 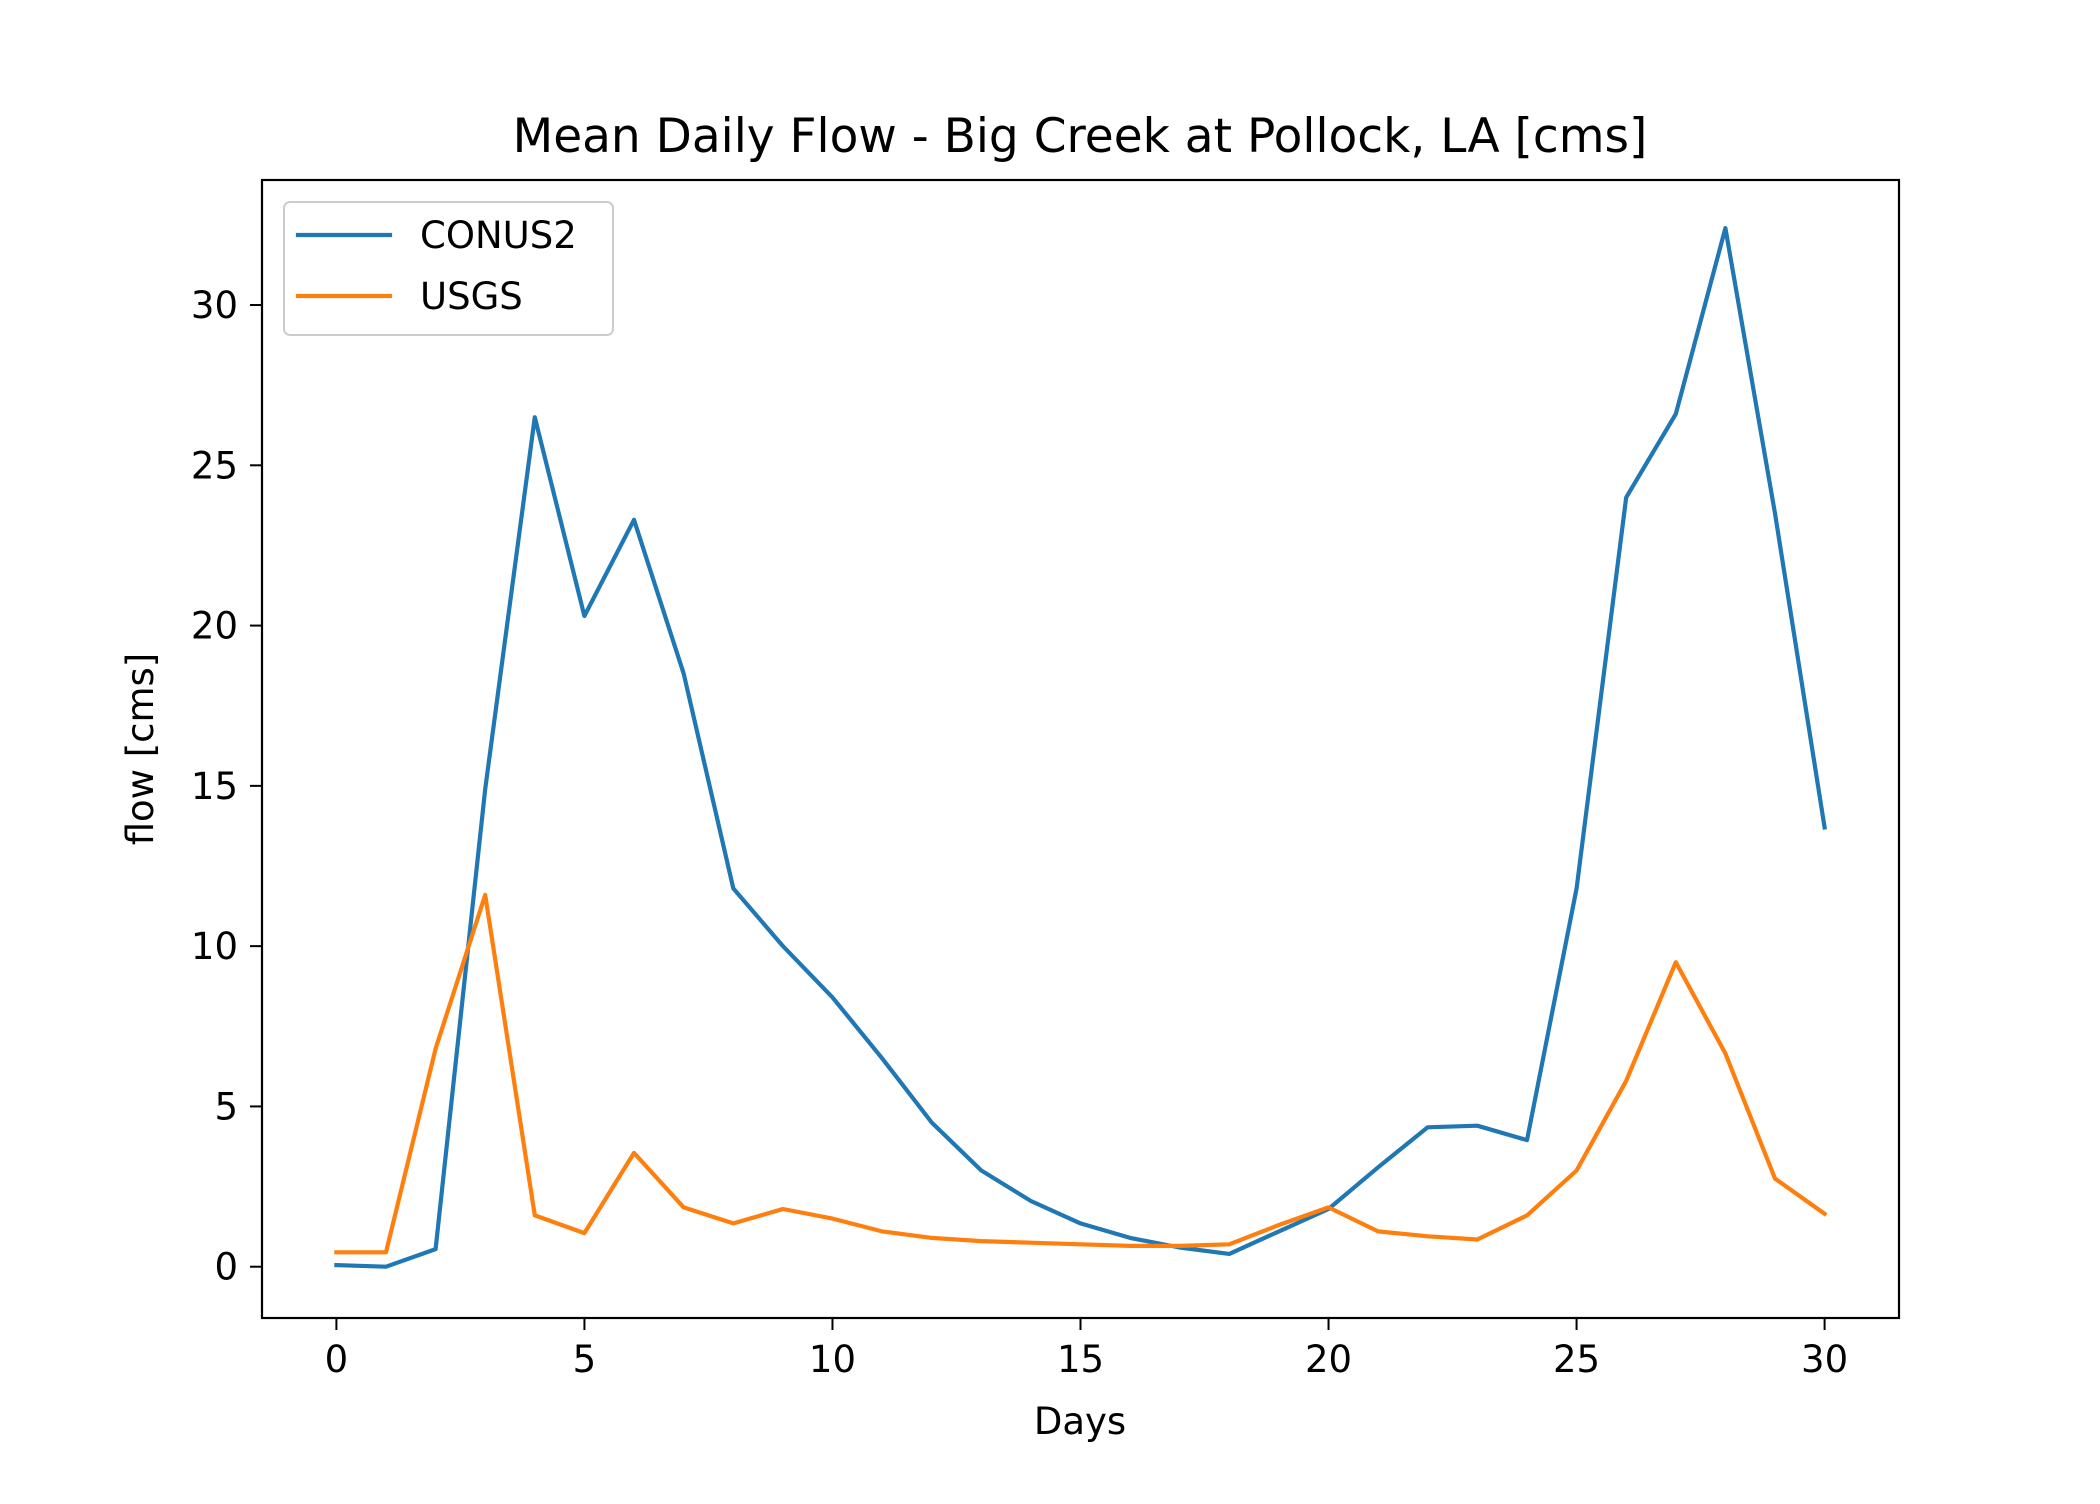 I want to click on y-tick-label: 20, so click(x=214, y=626).